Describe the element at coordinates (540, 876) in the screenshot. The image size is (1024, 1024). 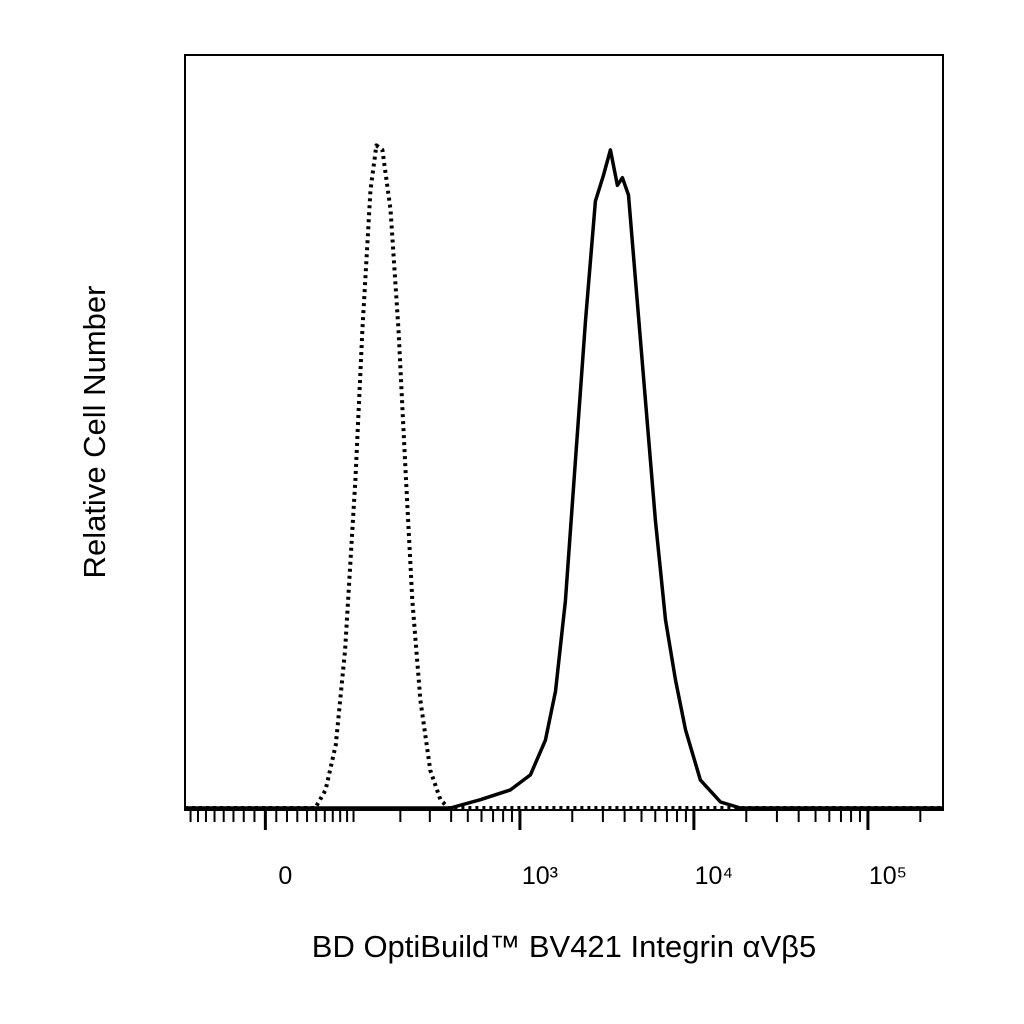
I see `x-tick-label: 10³` at that location.